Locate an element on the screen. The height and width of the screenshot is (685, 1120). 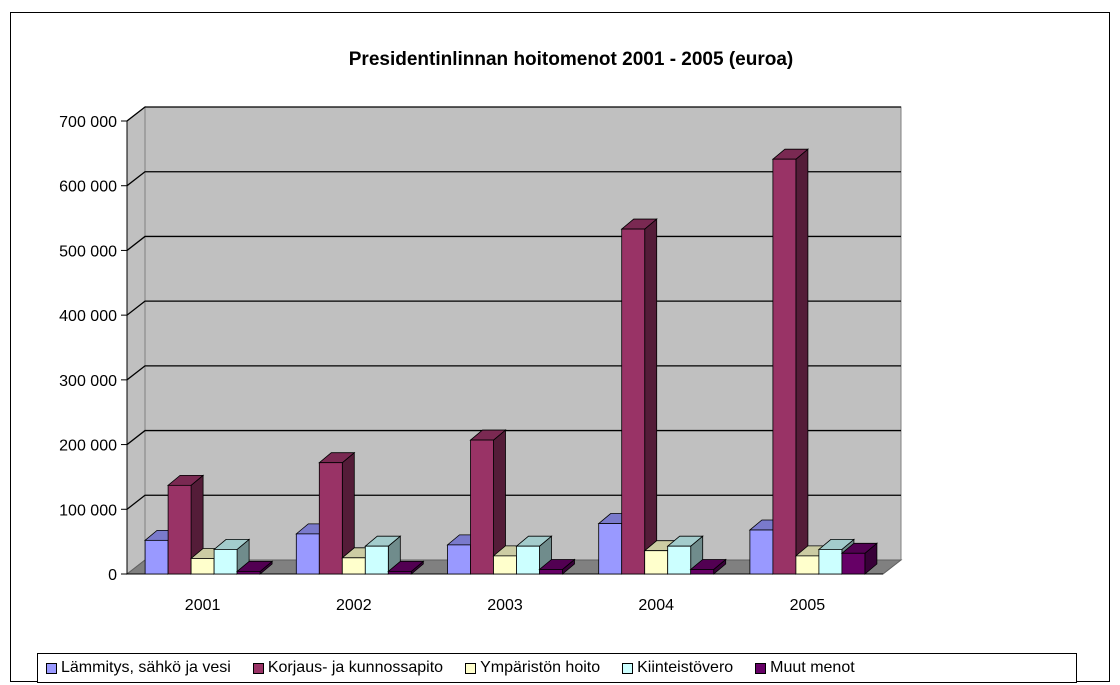
legend-label: Muut menot is located at coordinates (812, 667).